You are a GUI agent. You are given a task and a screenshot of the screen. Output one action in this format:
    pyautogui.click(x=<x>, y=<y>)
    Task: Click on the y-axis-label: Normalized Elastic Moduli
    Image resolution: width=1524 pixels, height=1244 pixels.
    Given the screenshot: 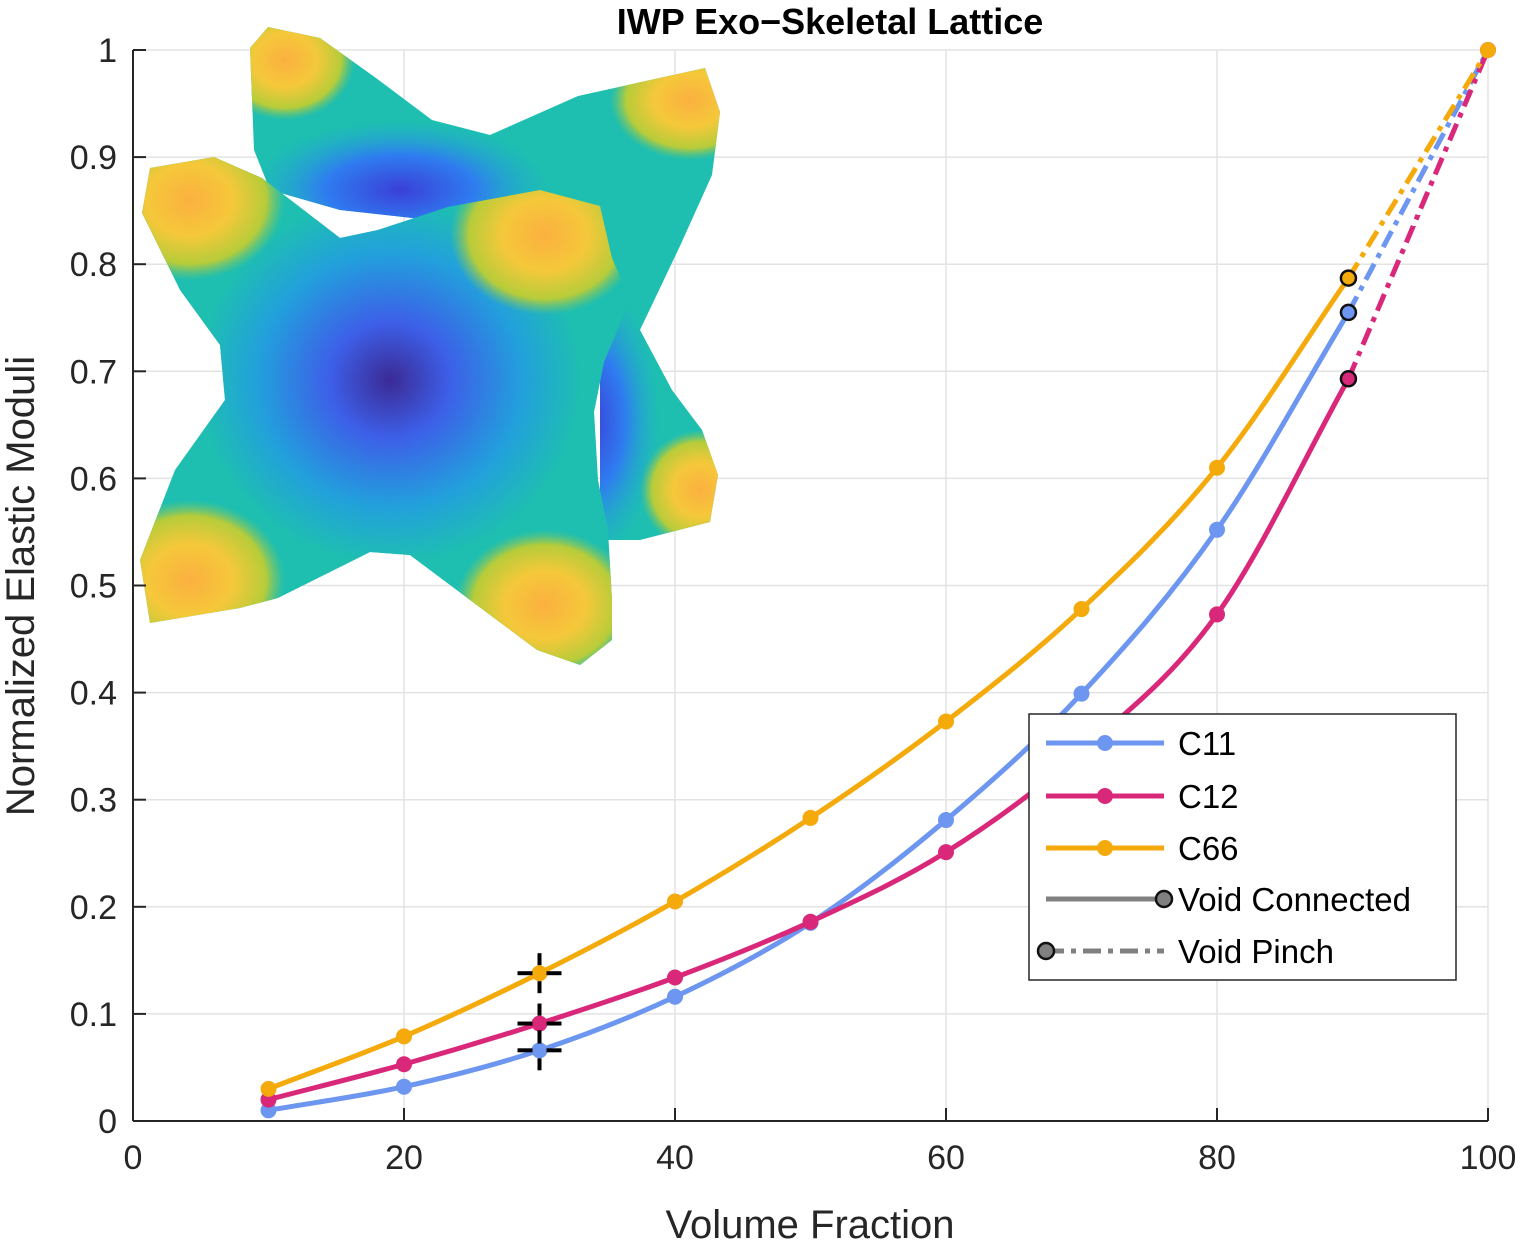 What is the action you would take?
    pyautogui.click(x=21, y=586)
    